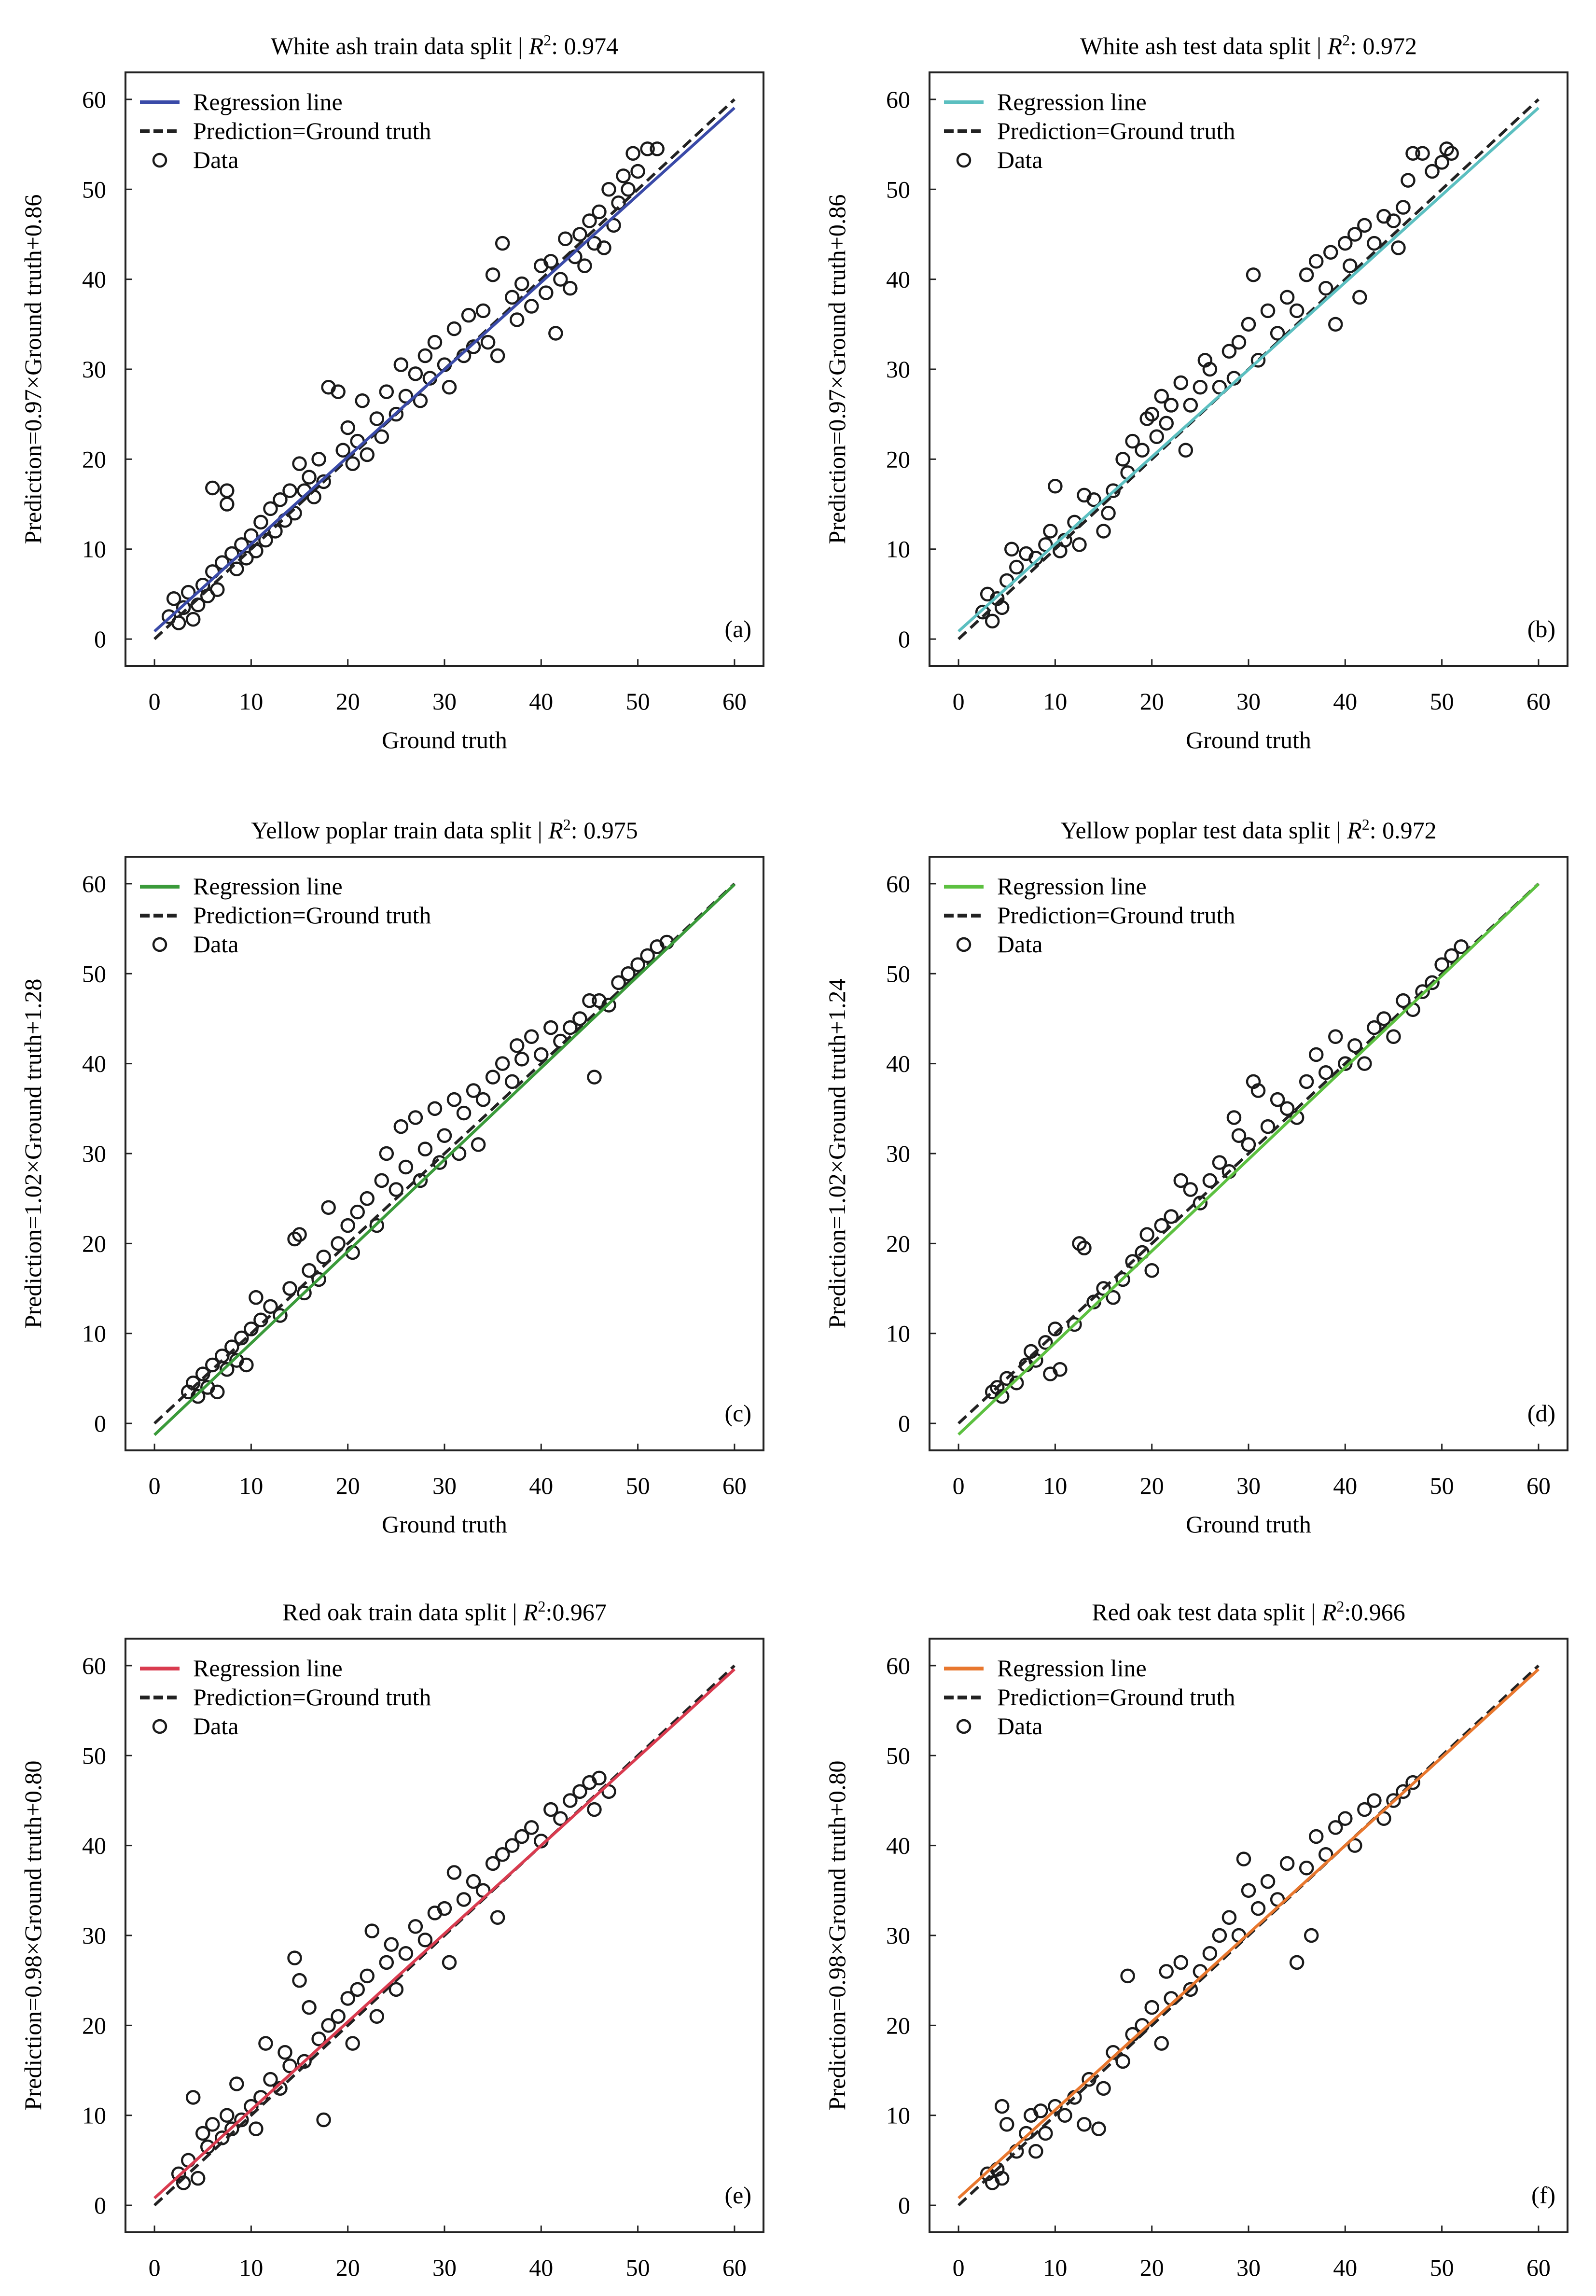  What do you see at coordinates (155, 701) in the screenshot?
I see `x-tick-label: 0` at bounding box center [155, 701].